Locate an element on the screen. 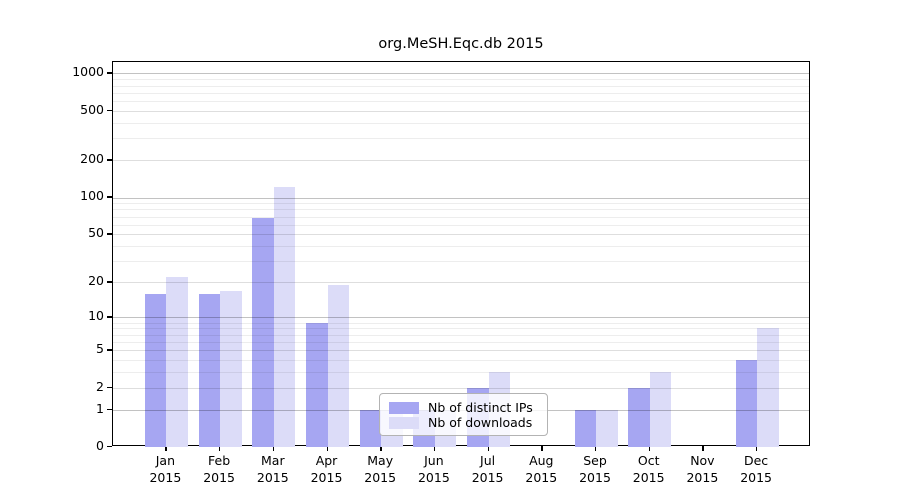 This screenshot has width=900, height=500. y-tick-label-10: 10 is located at coordinates (96, 316).